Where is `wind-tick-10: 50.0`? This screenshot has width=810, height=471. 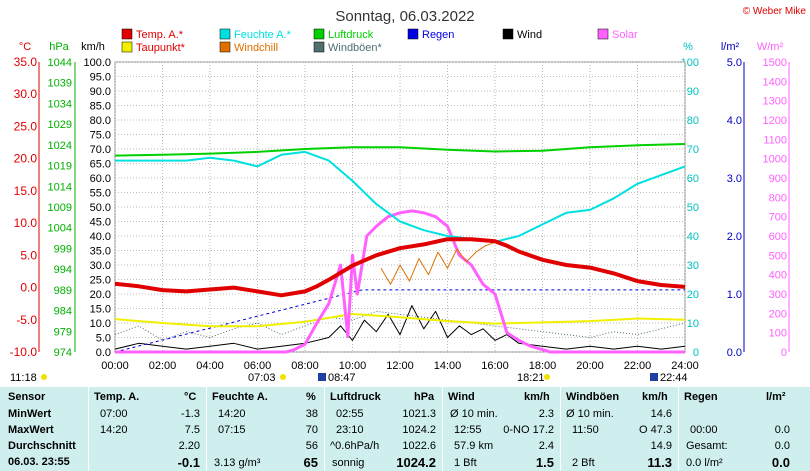 wind-tick-10: 50.0 is located at coordinates (100, 208).